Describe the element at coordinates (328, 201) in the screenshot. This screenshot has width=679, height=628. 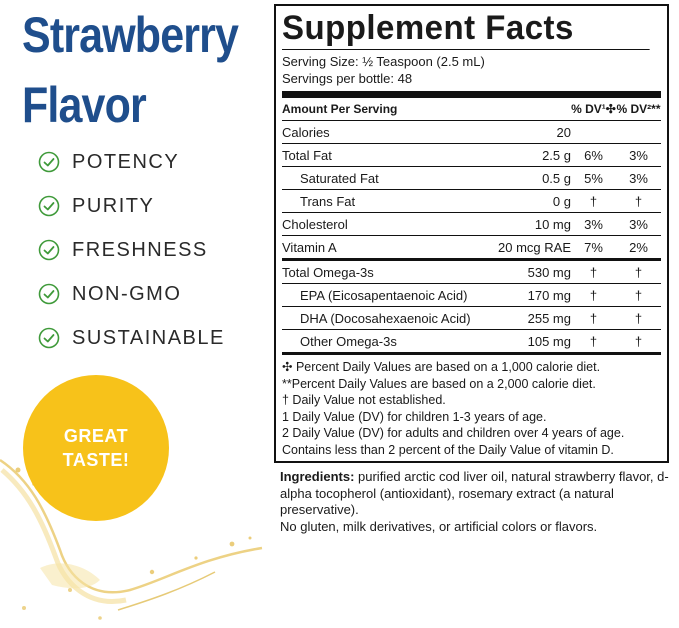
I see `nutrient-name: Trans Fat` at that location.